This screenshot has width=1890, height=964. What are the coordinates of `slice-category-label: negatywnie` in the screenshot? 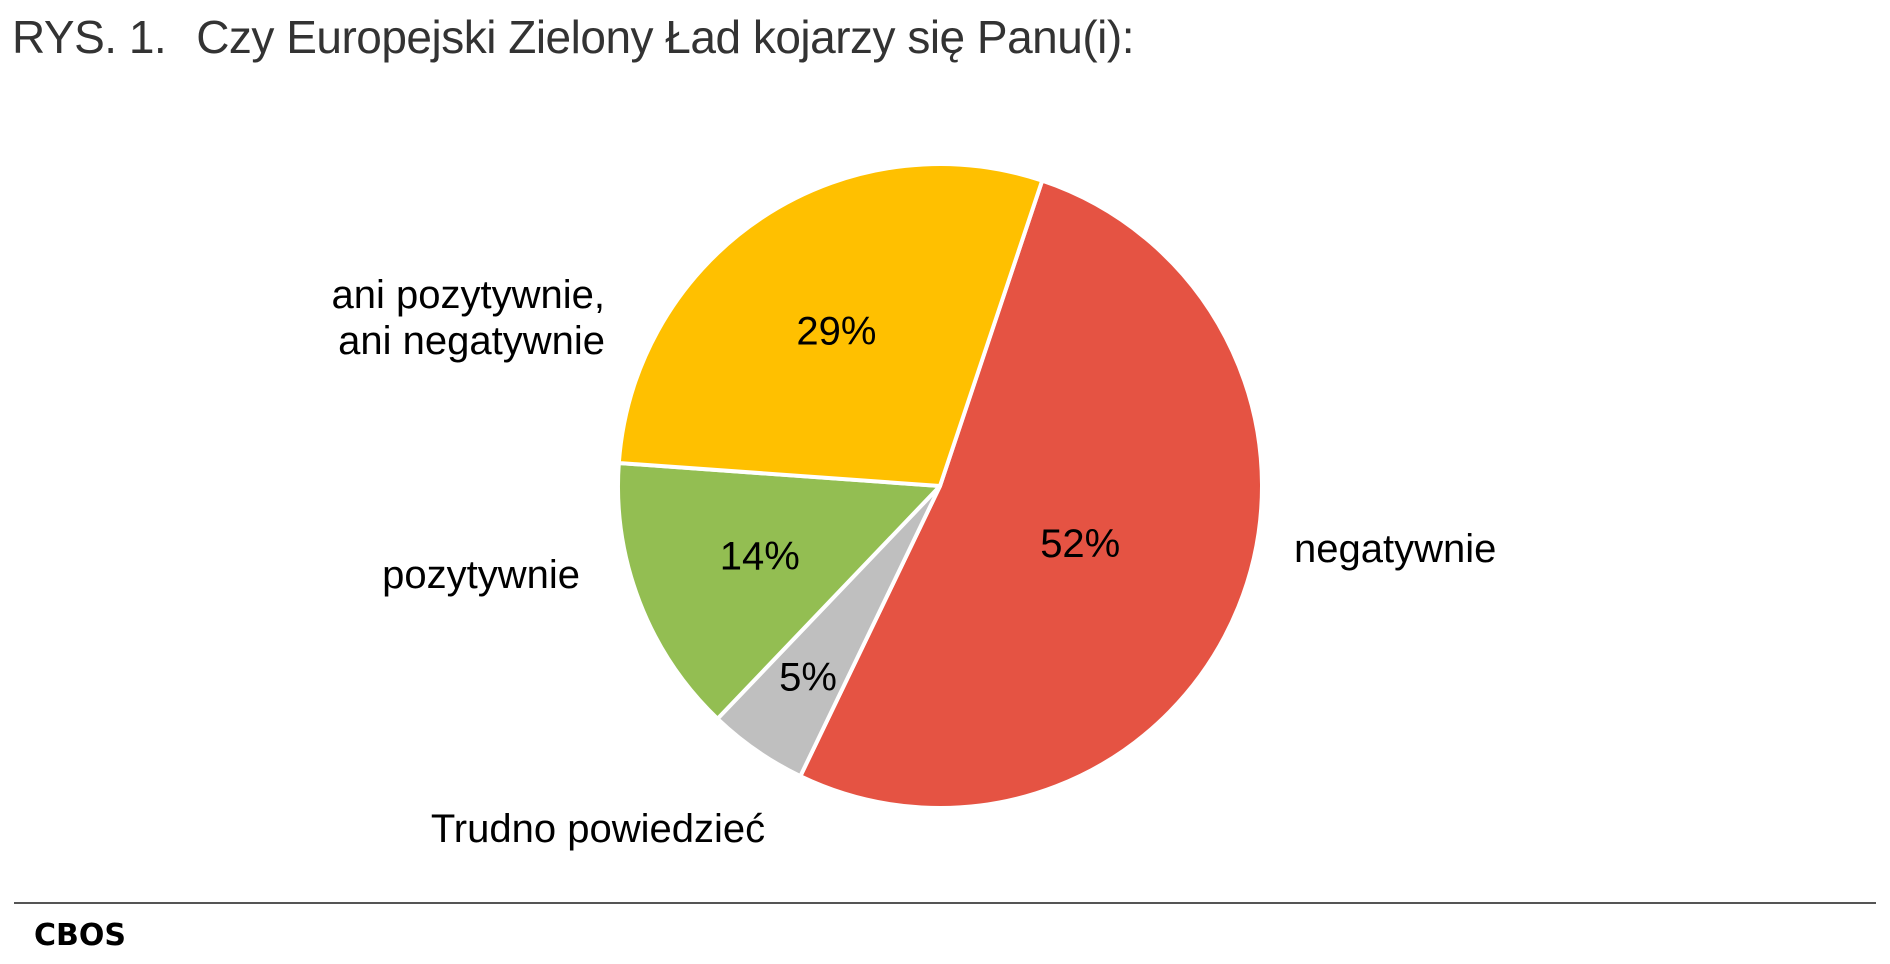 It's located at (1395, 549).